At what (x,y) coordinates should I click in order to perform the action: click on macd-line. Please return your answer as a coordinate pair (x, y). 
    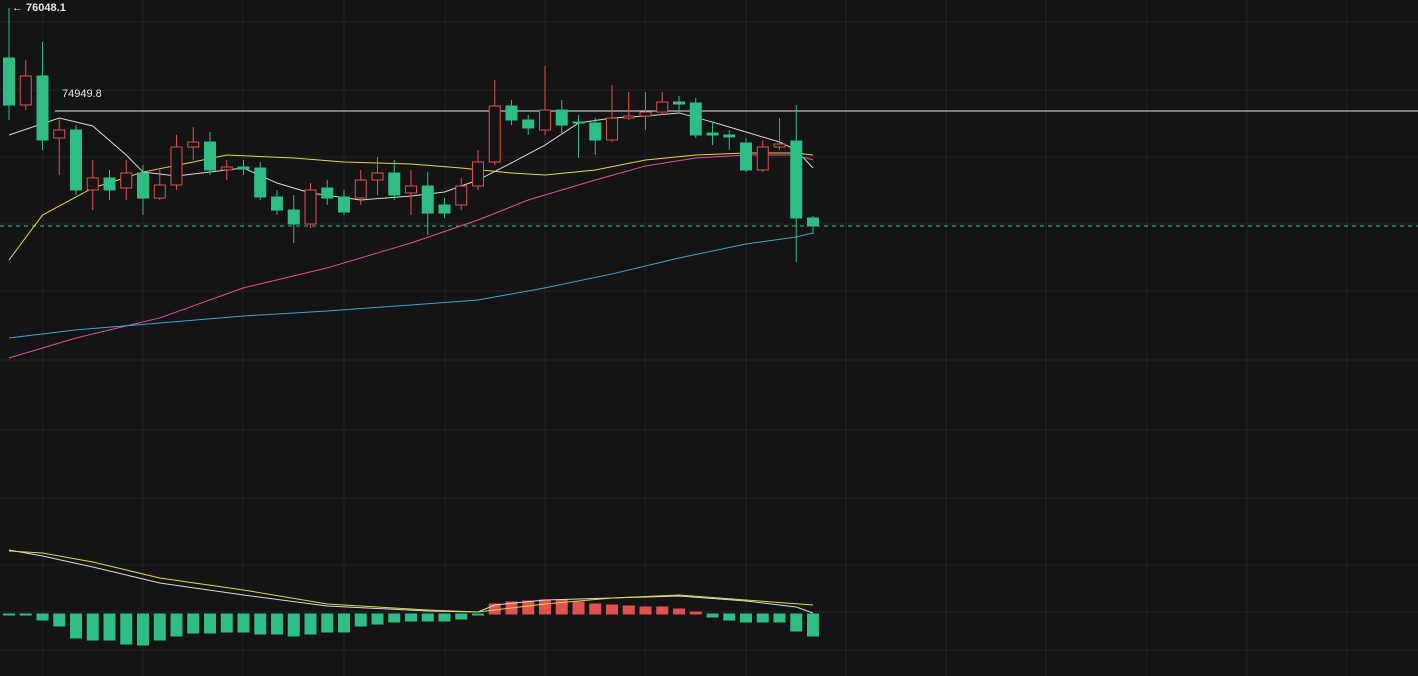
    Looking at the image, I should click on (411, 581).